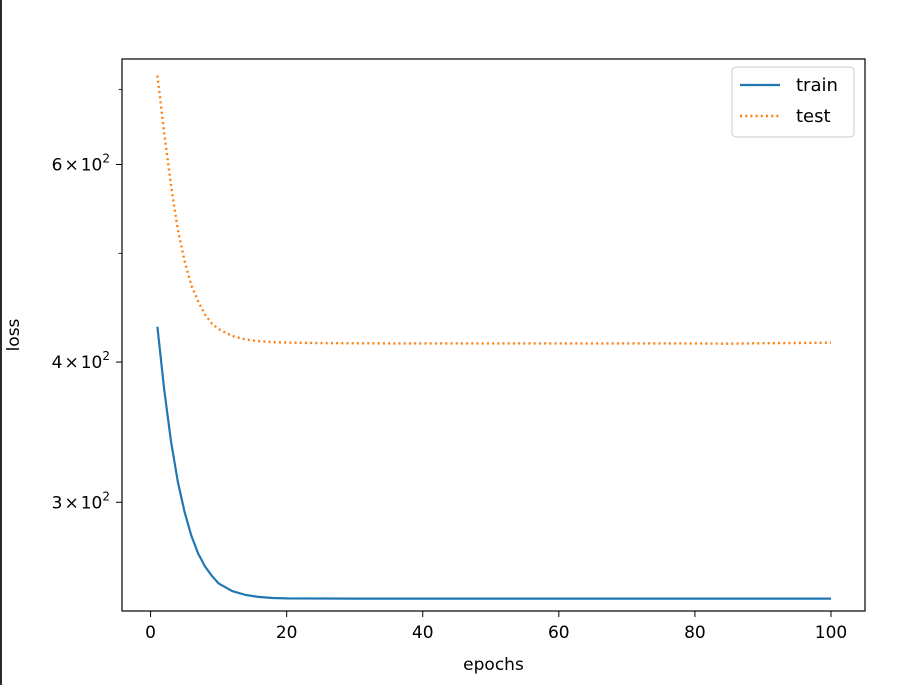 The image size is (915, 685). I want to click on legend: train test, so click(793, 102).